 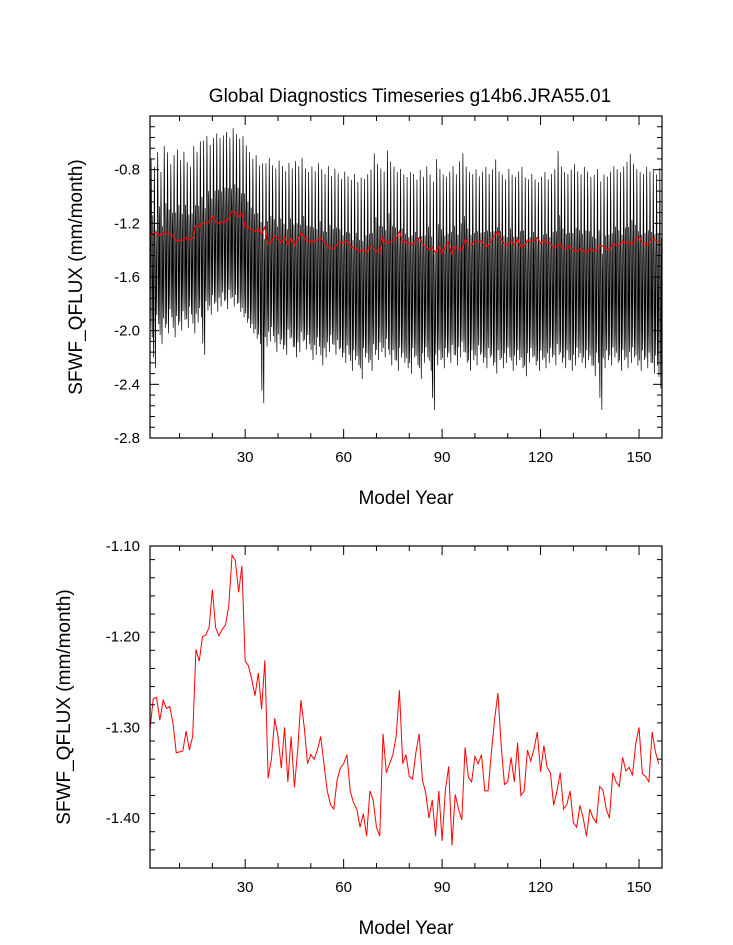 I want to click on bottom-ytick-label: -1.20, so click(x=123, y=637).